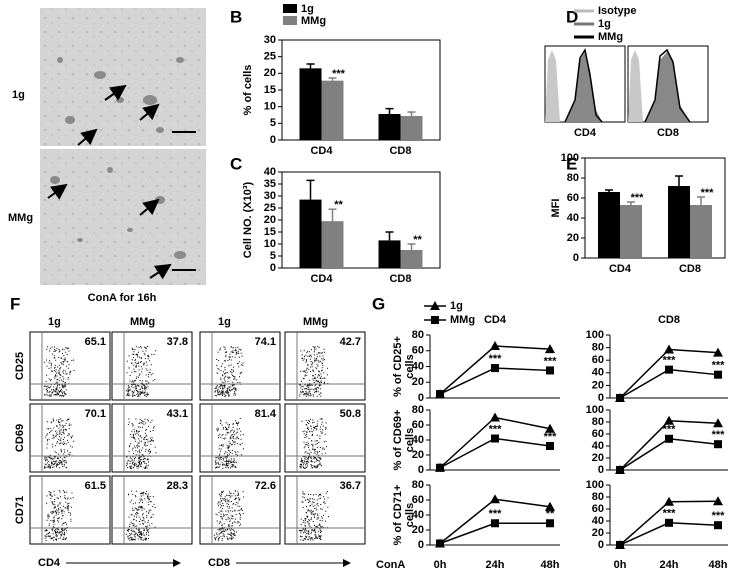 This screenshot has height=586, width=741. I want to click on percentage: 81.4, so click(266, 414).